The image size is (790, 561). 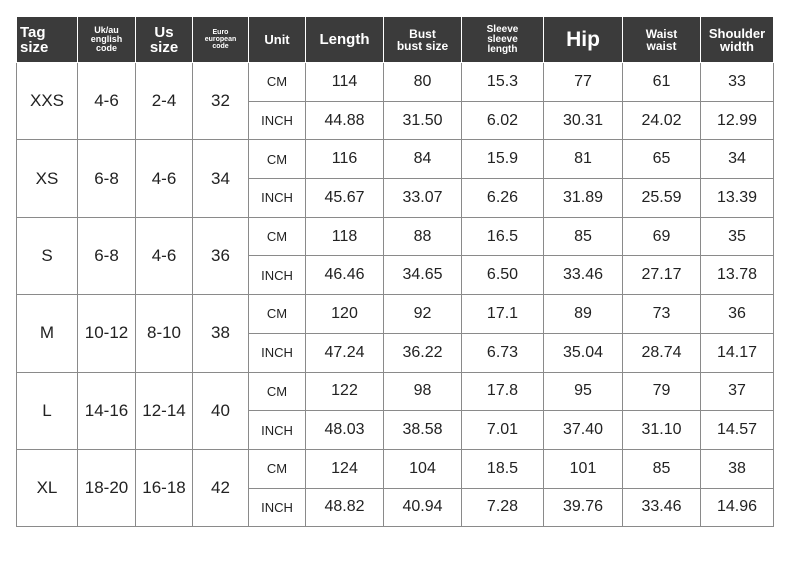 I want to click on measure-cell: 44.88, so click(x=344, y=120).